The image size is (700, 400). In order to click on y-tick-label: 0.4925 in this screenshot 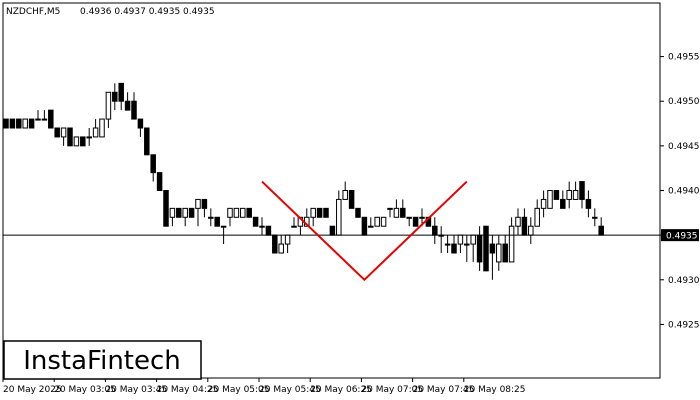, I will do `click(684, 325)`.